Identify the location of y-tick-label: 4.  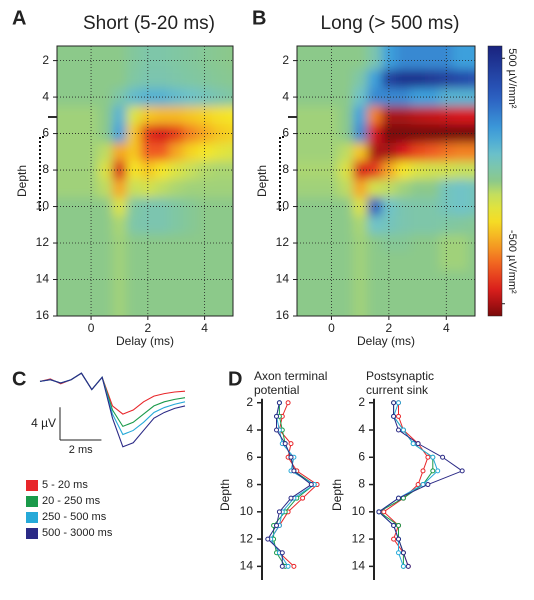
(45, 96).